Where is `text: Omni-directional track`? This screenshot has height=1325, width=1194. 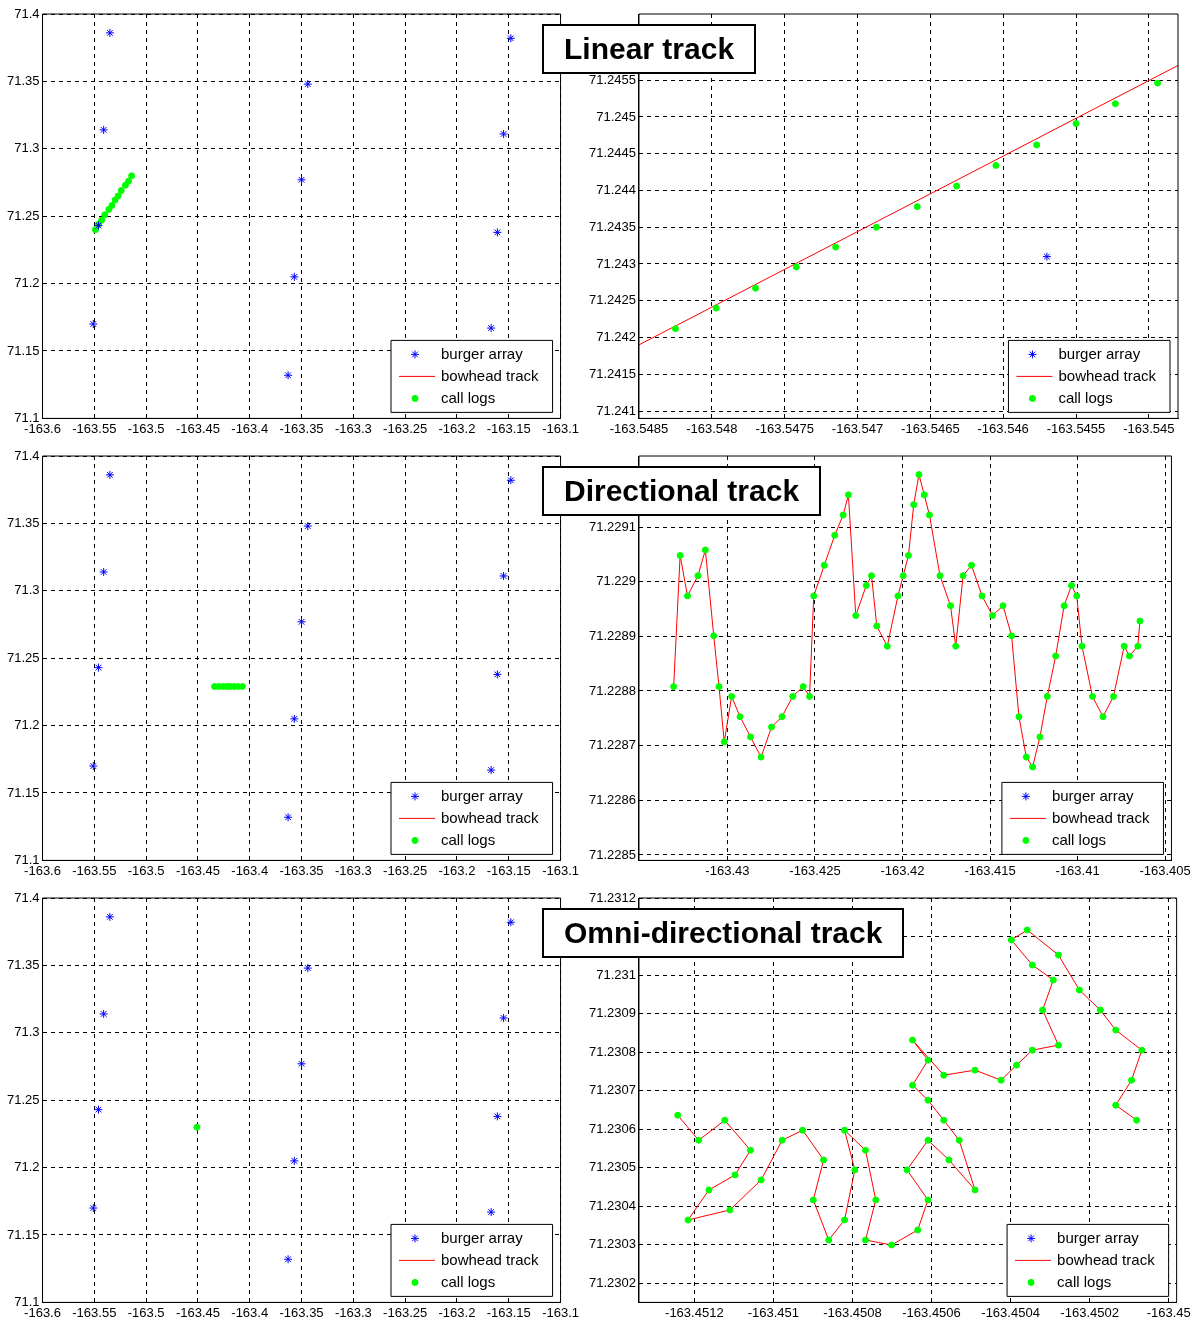 text: Omni-directional track is located at coordinates (723, 933).